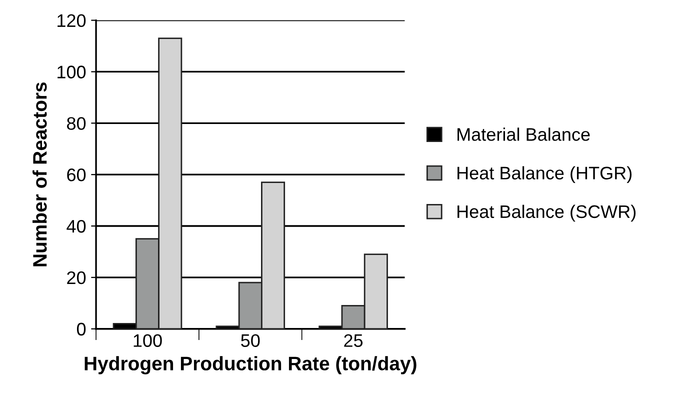 The width and height of the screenshot is (686, 406). Describe the element at coordinates (547, 213) in the screenshot. I see `legend-label: Heat Balance (SCWR)` at that location.